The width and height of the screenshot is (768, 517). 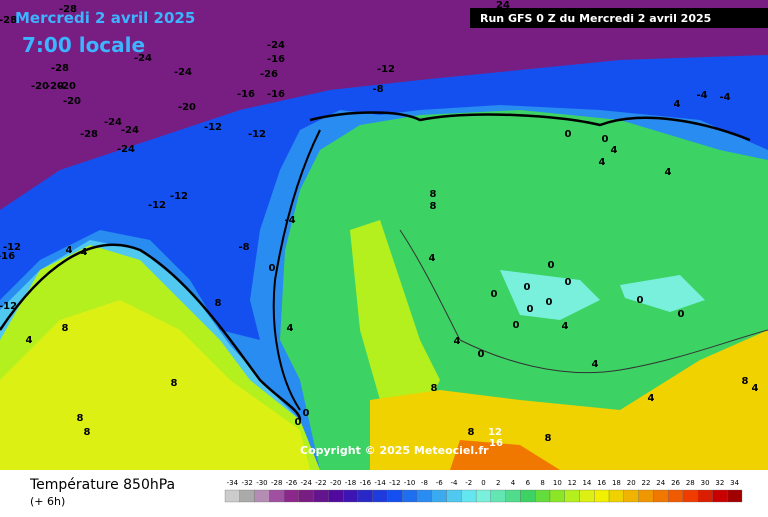 I want to click on date-title: Mercredi 2 avril 2025, so click(x=105, y=18).